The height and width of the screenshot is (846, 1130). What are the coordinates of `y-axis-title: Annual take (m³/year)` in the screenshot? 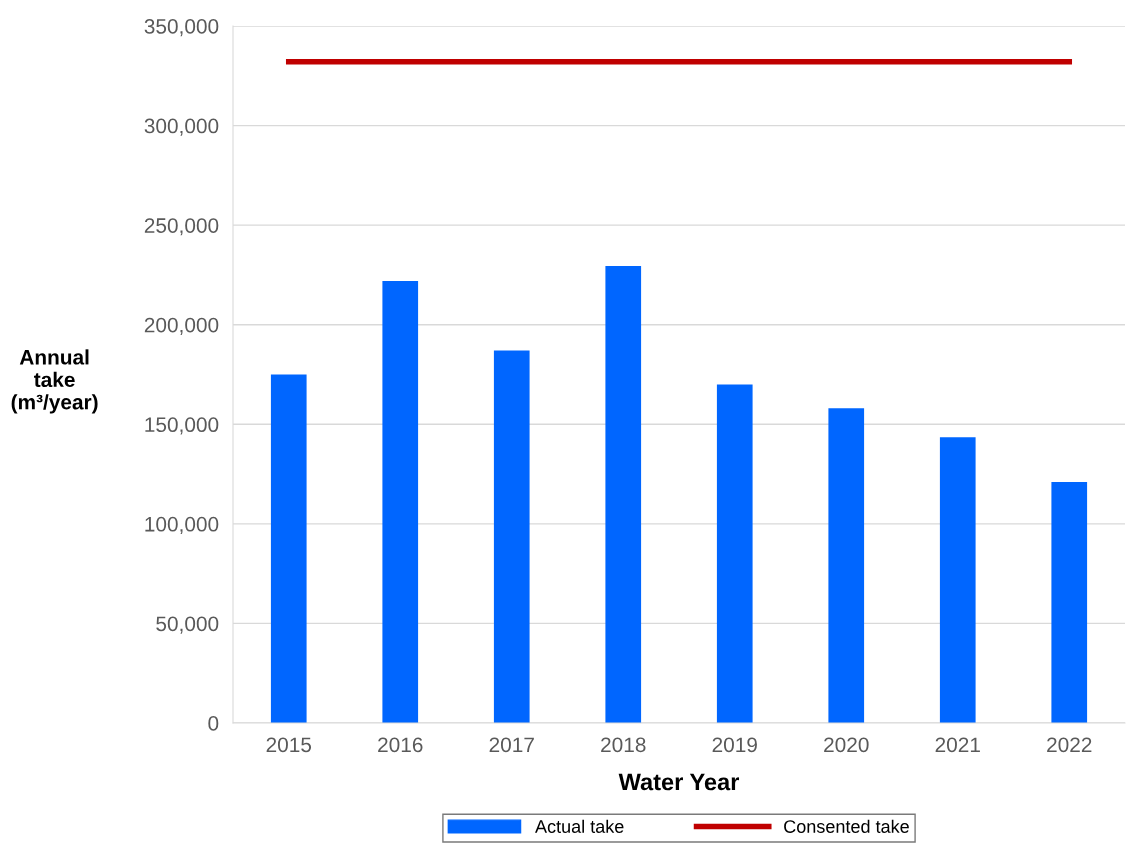 It's located at (54, 381).